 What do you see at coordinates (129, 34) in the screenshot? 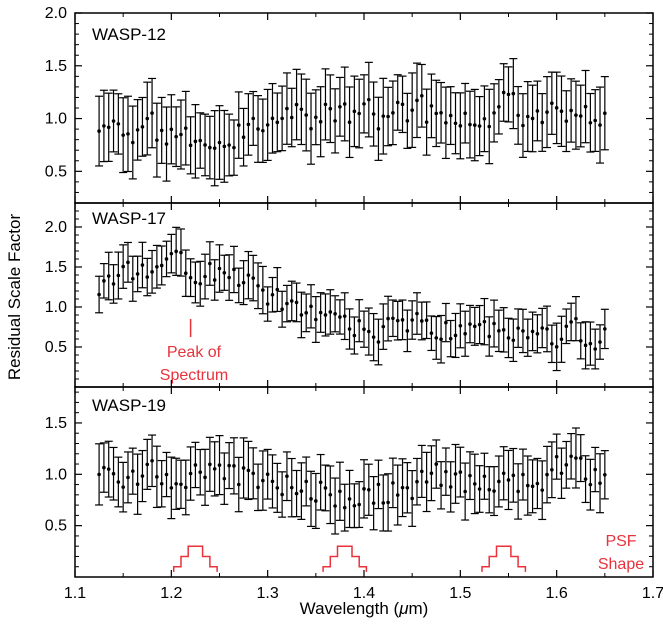
I see `panel-label-wasp-12: WASP-12` at bounding box center [129, 34].